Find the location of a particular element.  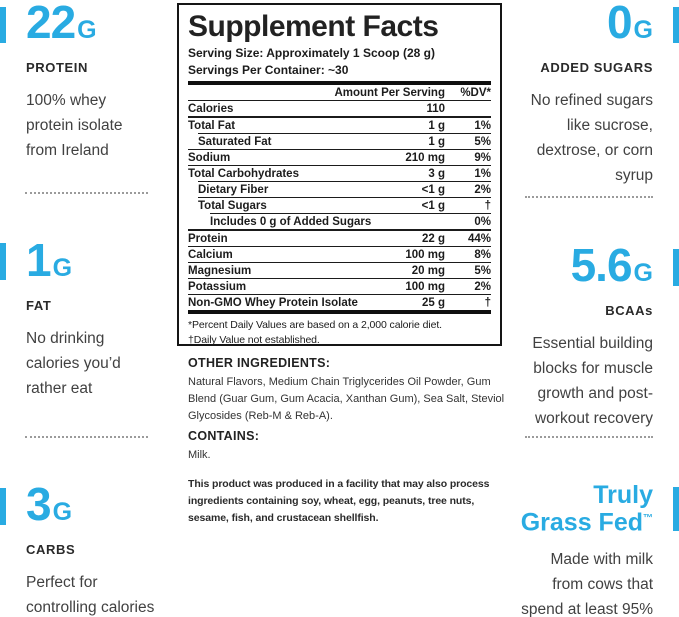

table-row: Protein 22 g 44% is located at coordinates (339, 237).